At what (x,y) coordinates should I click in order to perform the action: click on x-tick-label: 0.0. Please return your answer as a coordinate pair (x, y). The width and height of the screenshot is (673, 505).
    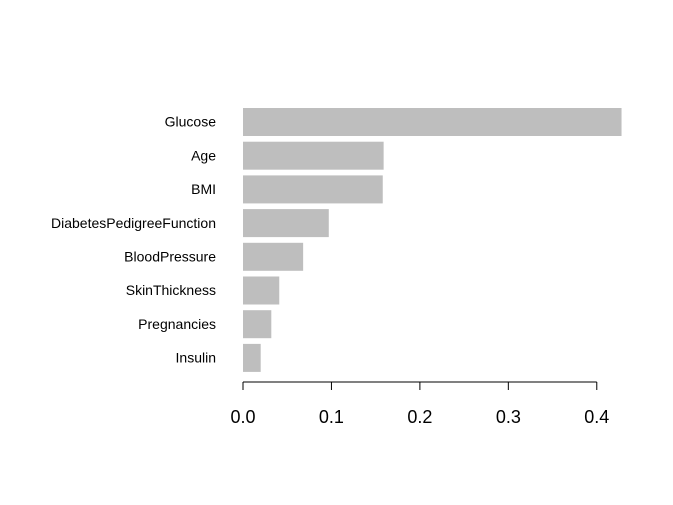
    Looking at the image, I should click on (242, 417).